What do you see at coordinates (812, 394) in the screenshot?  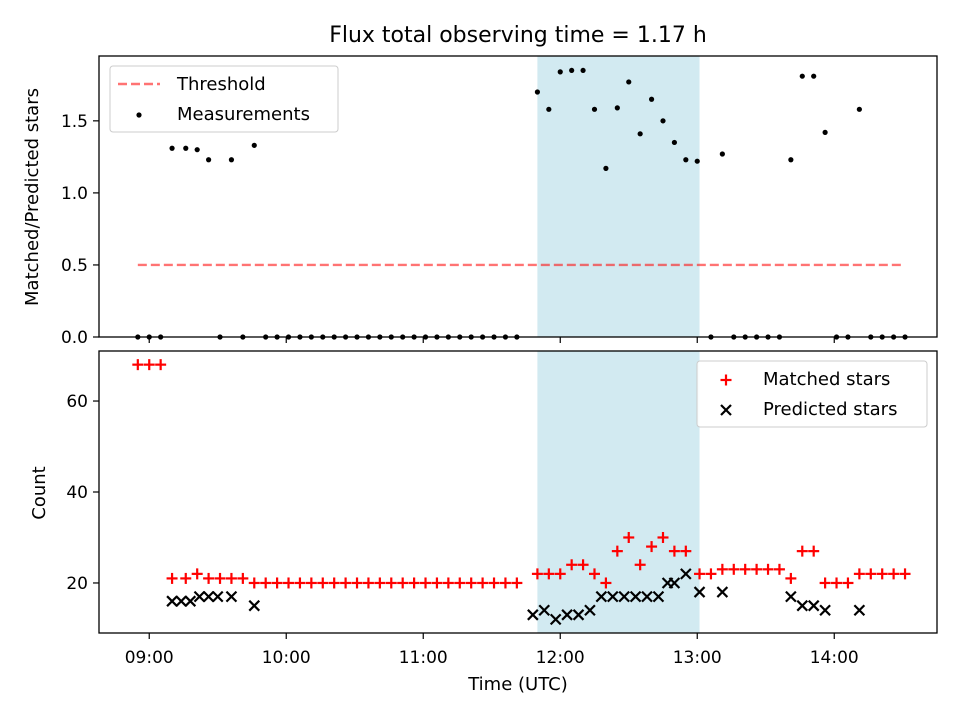 I see `bottom-legend: Matched stars Predicted stars` at bounding box center [812, 394].